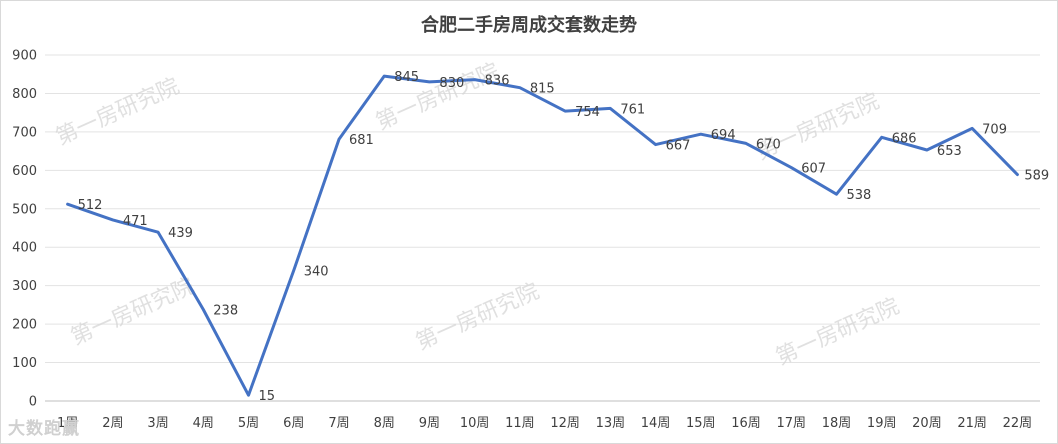 Image resolution: width=1058 pixels, height=444 pixels. Describe the element at coordinates (225, 311) in the screenshot. I see `data-label: 238` at that location.